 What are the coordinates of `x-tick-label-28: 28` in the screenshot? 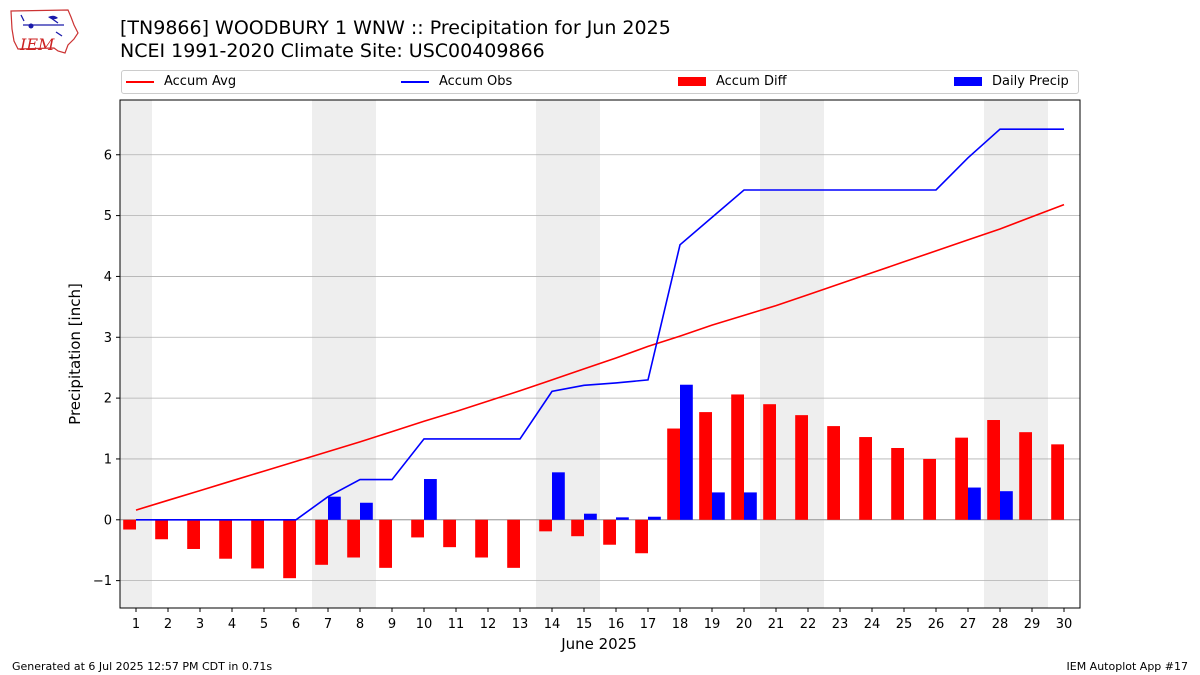 It's located at (1000, 624).